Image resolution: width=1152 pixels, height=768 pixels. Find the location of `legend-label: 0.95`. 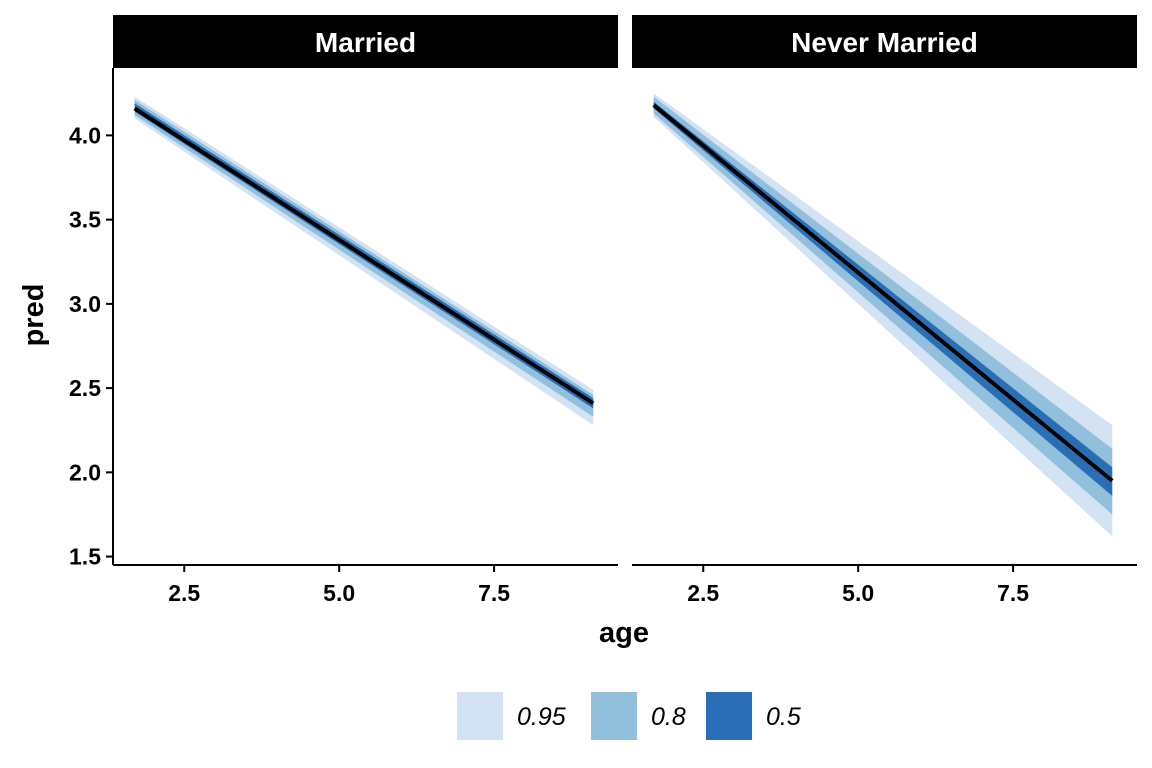

legend-label: 0.95 is located at coordinates (541, 717).